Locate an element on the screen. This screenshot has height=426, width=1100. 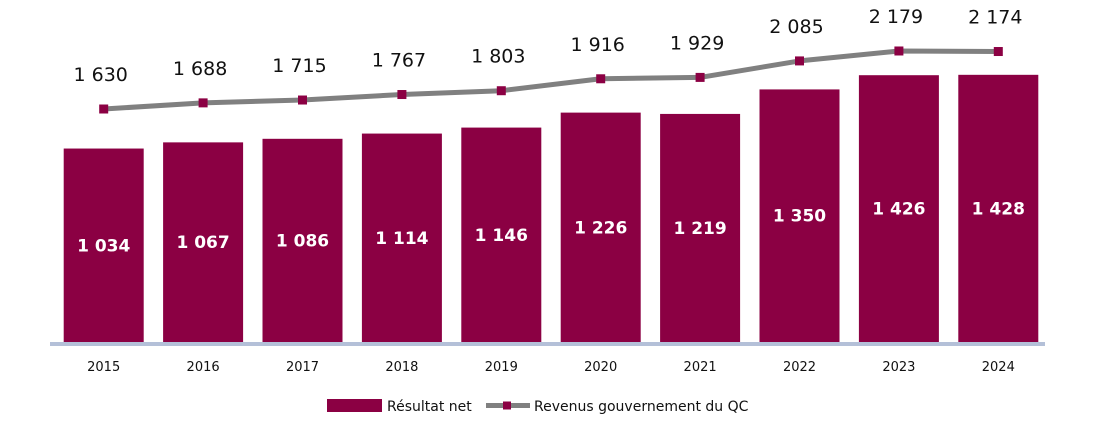
line-value-label-2021: 1 929 is located at coordinates (697, 43).